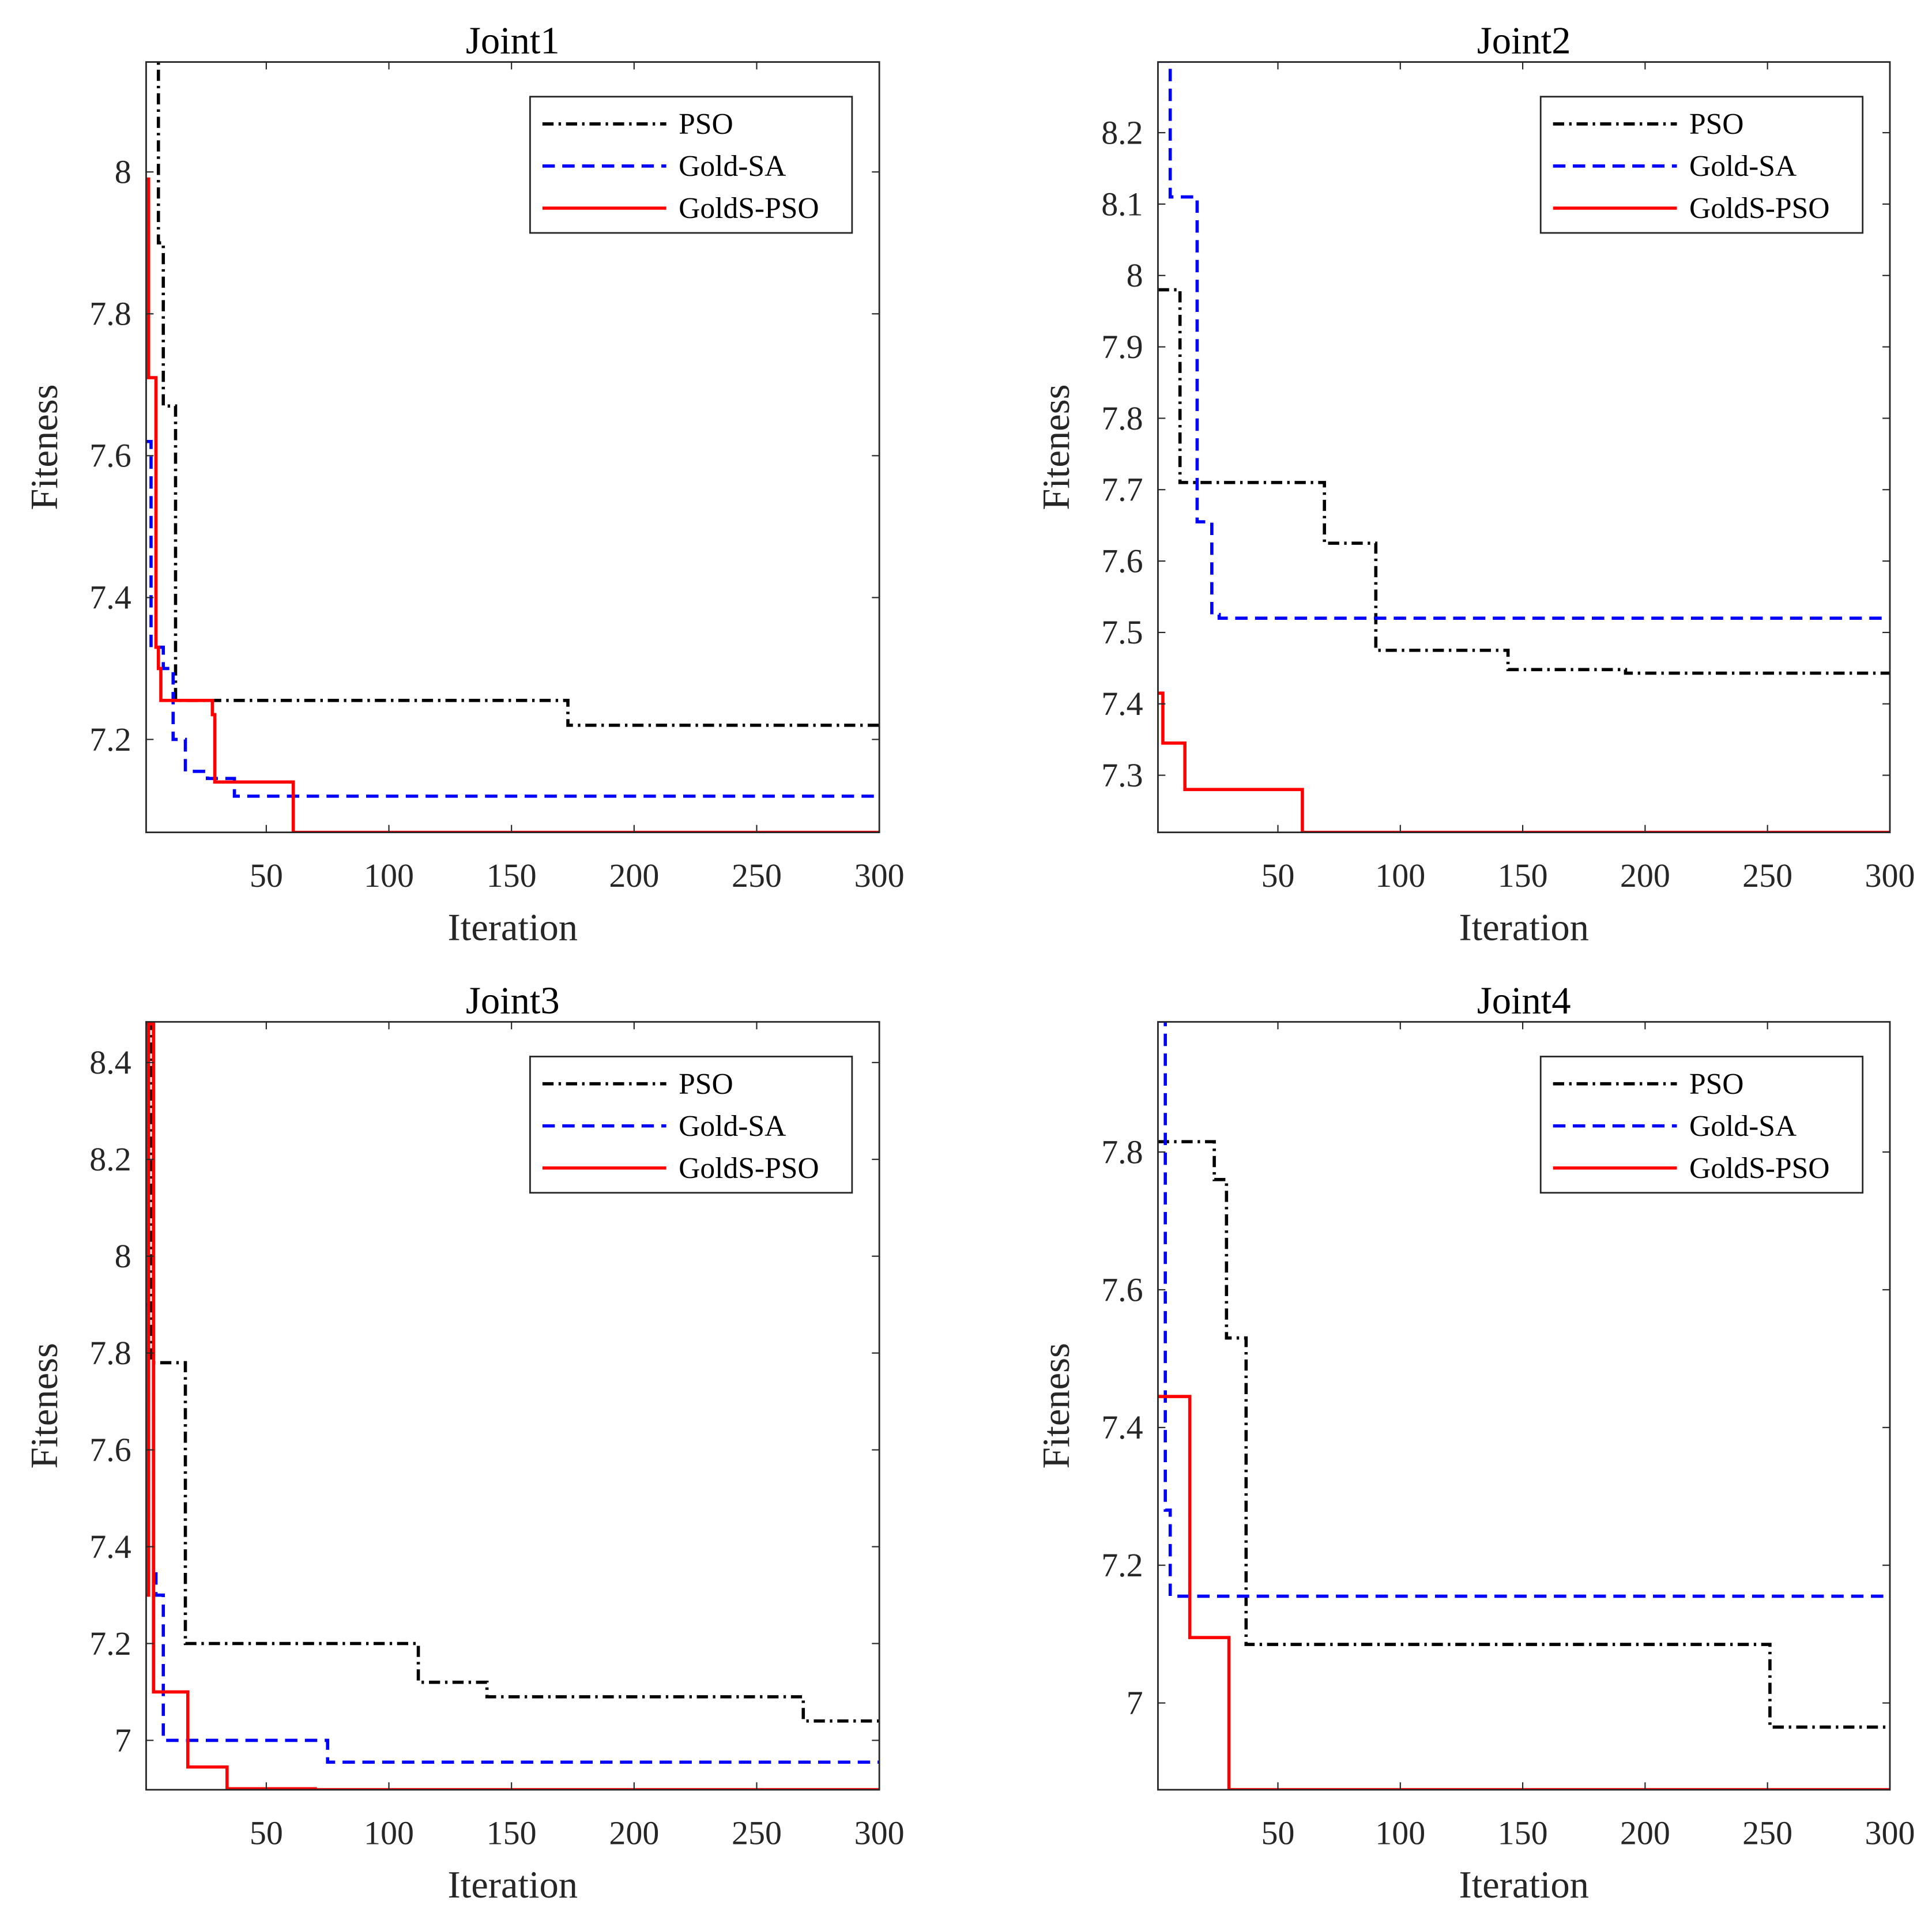  What do you see at coordinates (1122, 347) in the screenshot?
I see `y-tick-label: 7.9` at bounding box center [1122, 347].